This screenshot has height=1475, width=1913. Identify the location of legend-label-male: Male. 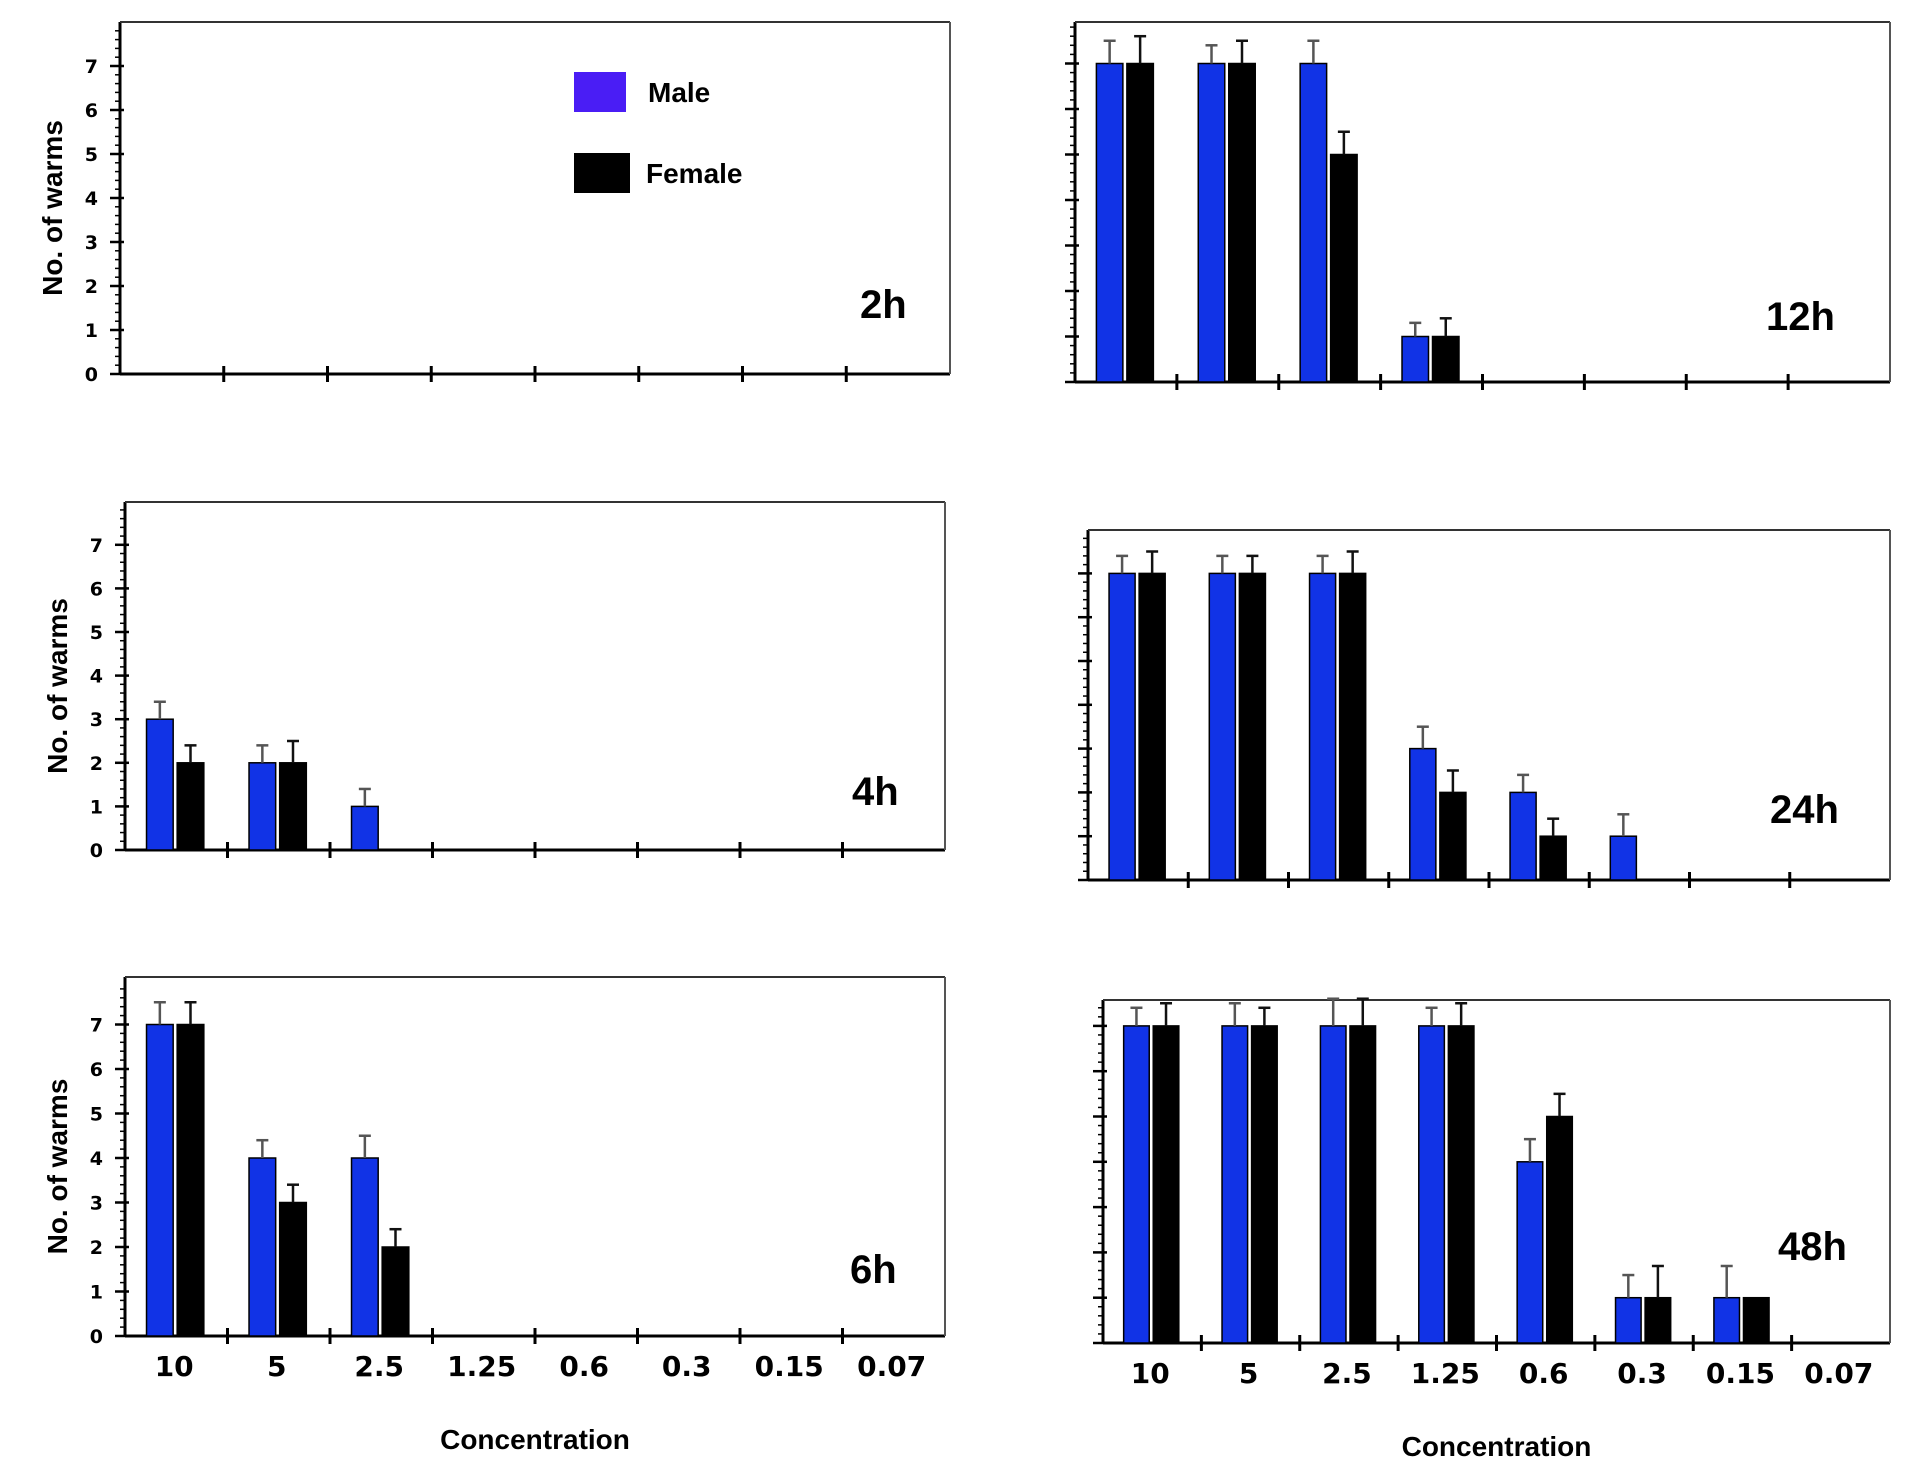
(679, 92).